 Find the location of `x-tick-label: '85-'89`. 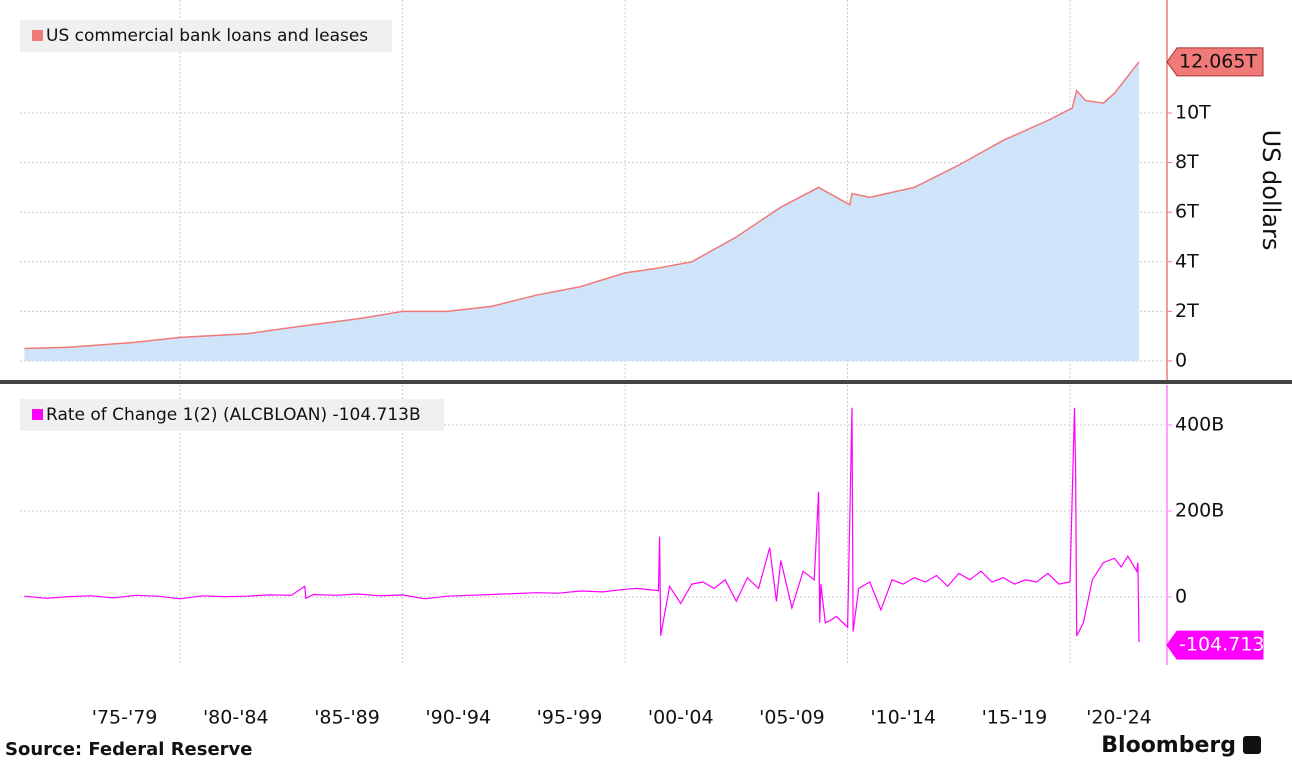

x-tick-label: '85-'89 is located at coordinates (347, 718).